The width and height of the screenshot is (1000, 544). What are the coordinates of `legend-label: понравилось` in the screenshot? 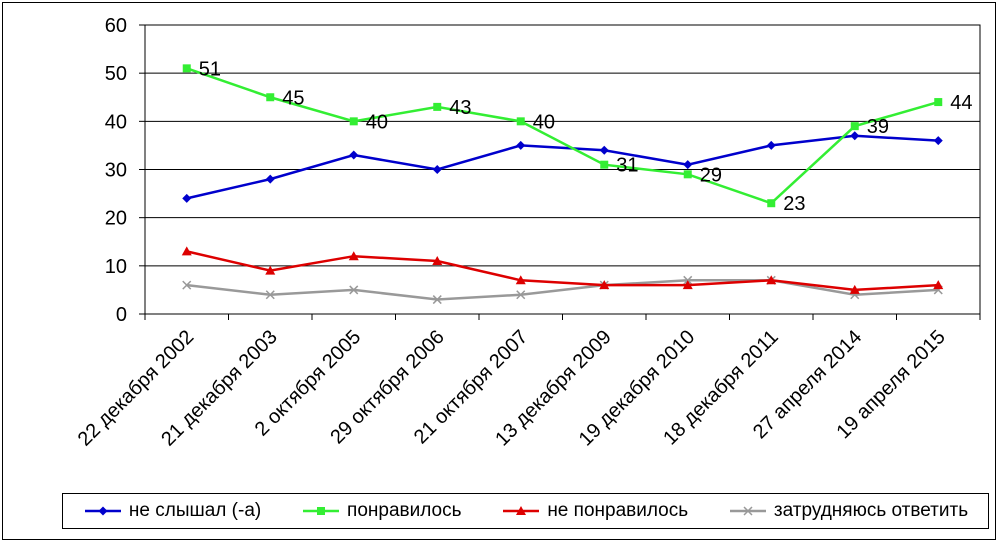 It's located at (404, 510).